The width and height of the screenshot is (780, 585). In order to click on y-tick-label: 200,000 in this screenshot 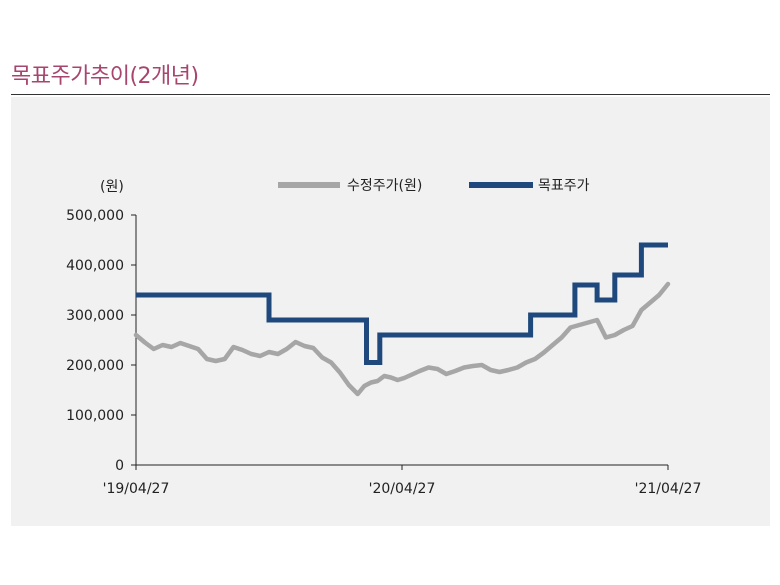, I will do `click(95, 366)`.